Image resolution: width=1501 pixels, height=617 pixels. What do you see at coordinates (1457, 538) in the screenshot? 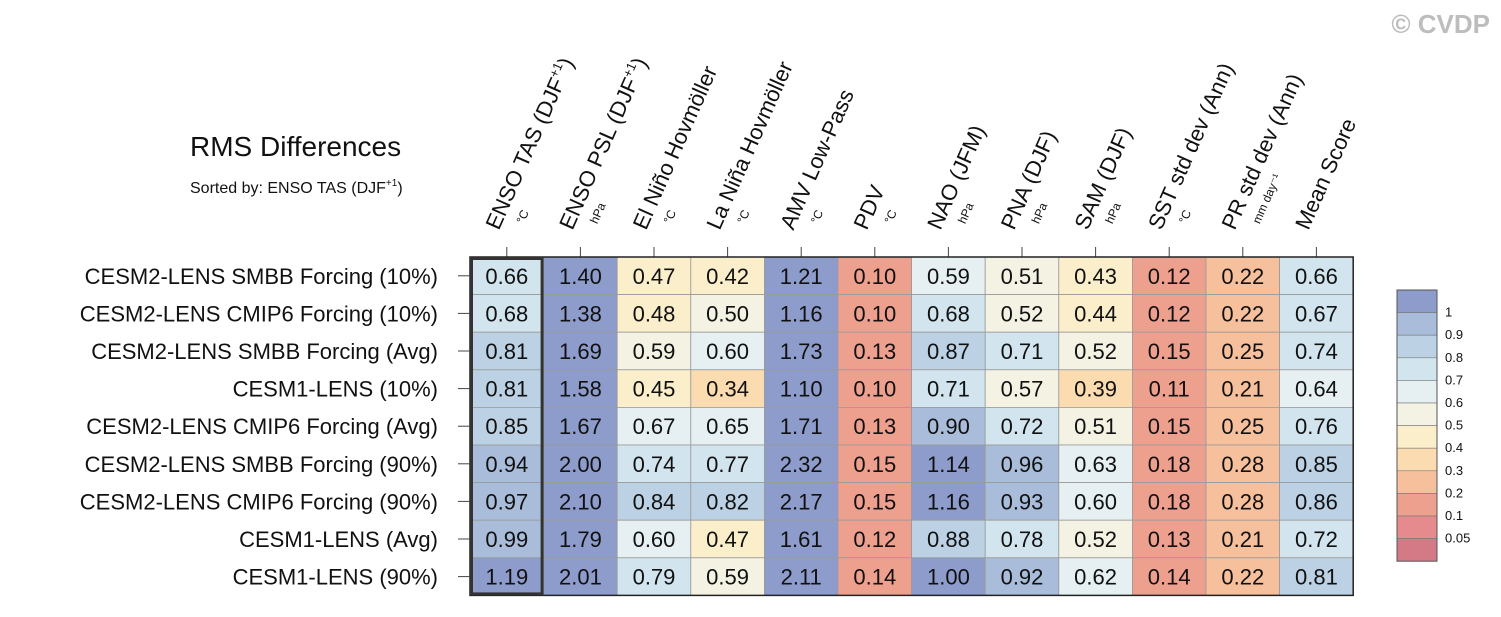
I see `legend-level-label: 0.05` at bounding box center [1457, 538].